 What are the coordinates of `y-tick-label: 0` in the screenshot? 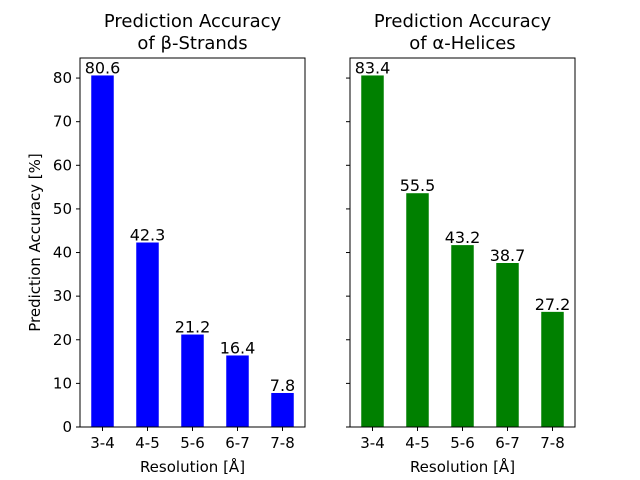 It's located at (67, 427).